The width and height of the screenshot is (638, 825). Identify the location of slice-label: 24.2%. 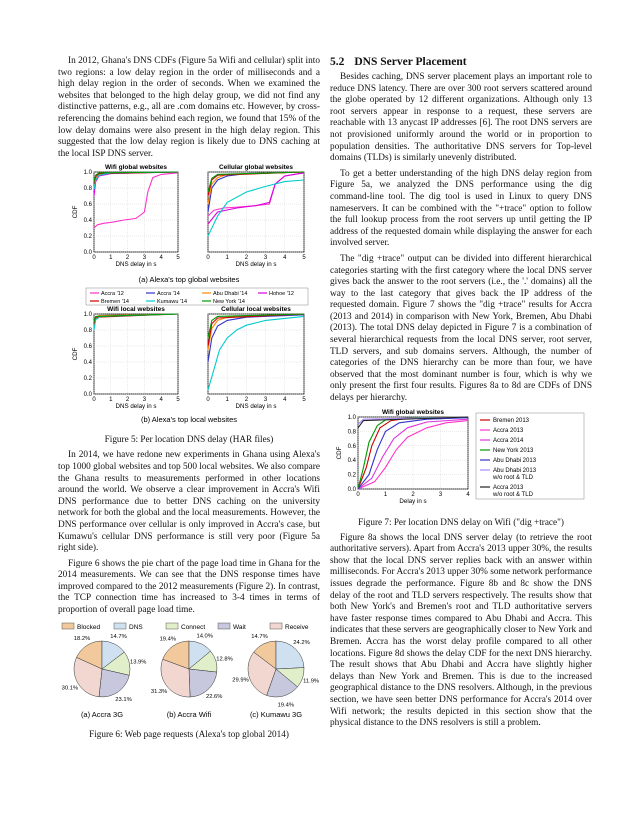
(301, 643).